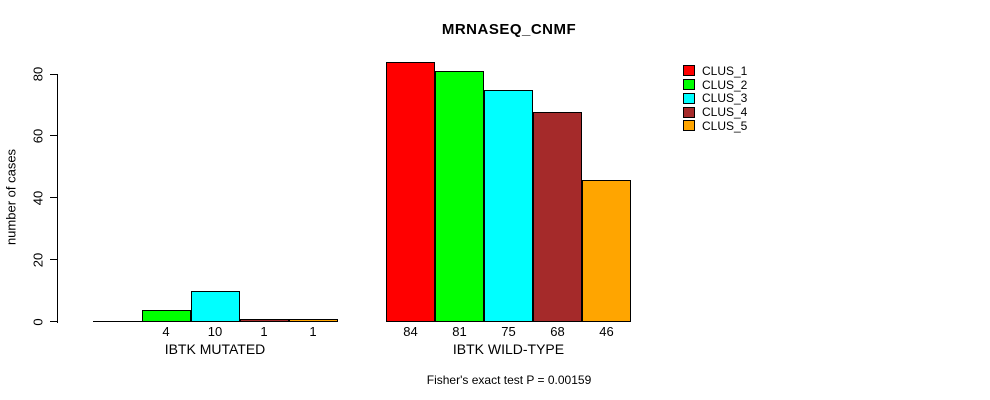 The width and height of the screenshot is (990, 400). I want to click on bar-clus_4-ibtk-wild-type, so click(557, 216).